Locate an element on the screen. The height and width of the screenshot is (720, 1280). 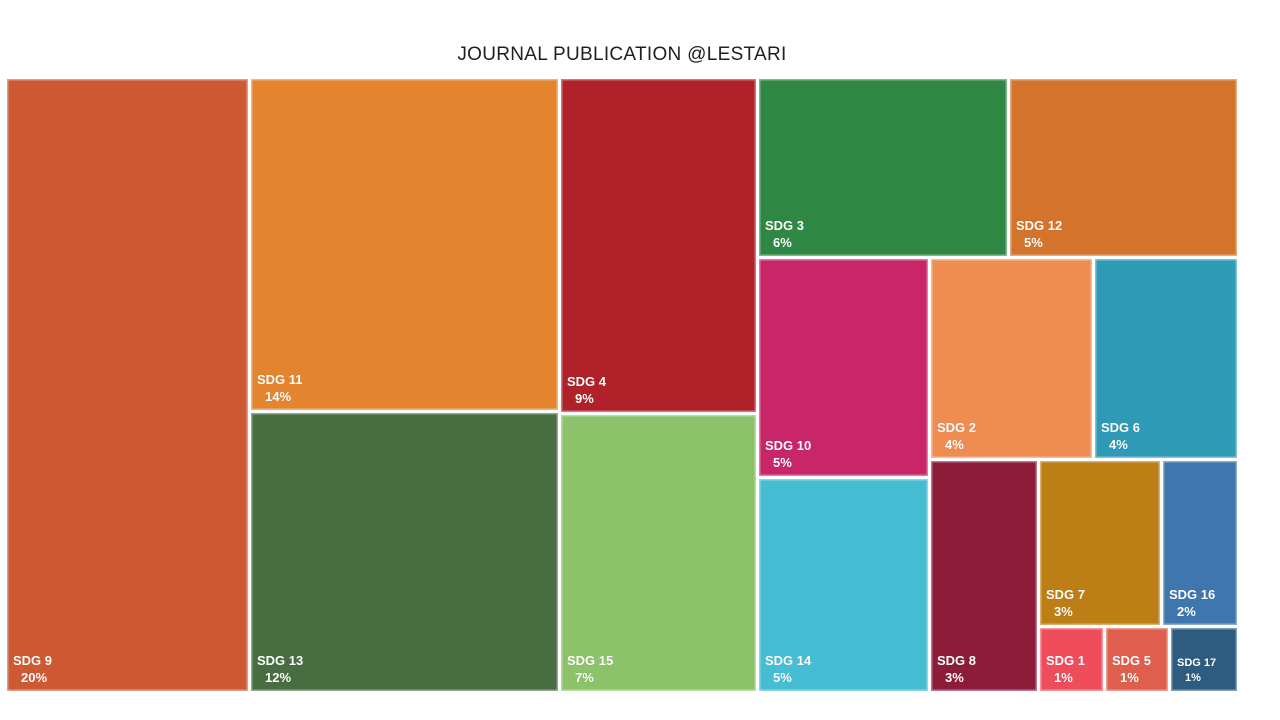
treemap-tile-sdg-8: SDG 8 3% is located at coordinates (984, 576).